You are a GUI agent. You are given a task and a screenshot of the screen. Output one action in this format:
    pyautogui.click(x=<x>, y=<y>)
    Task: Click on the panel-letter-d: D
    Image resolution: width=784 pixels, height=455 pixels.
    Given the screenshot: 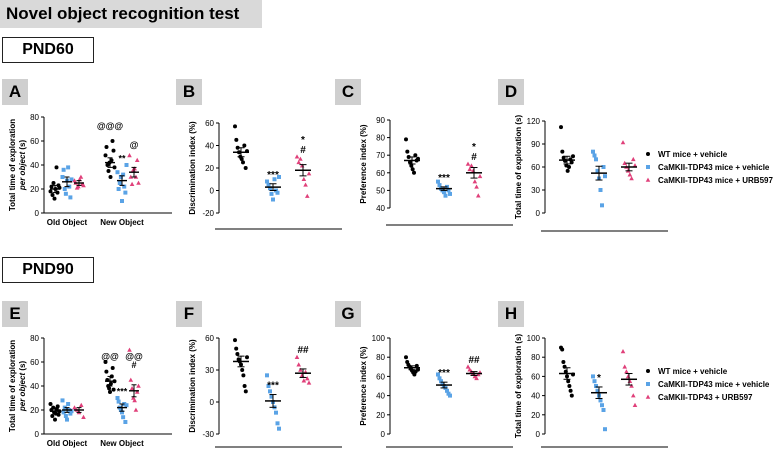 What is the action you would take?
    pyautogui.click(x=511, y=92)
    